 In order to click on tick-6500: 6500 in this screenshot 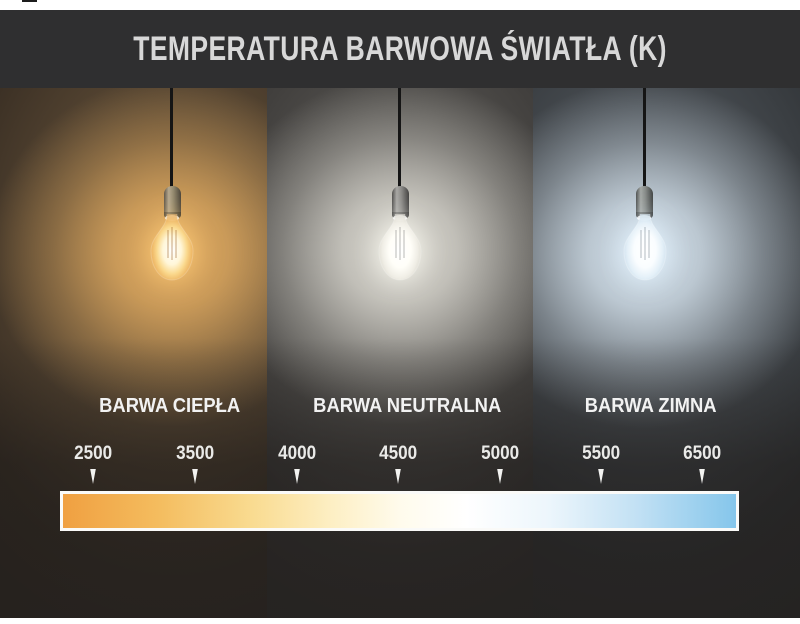, I will do `click(702, 453)`.